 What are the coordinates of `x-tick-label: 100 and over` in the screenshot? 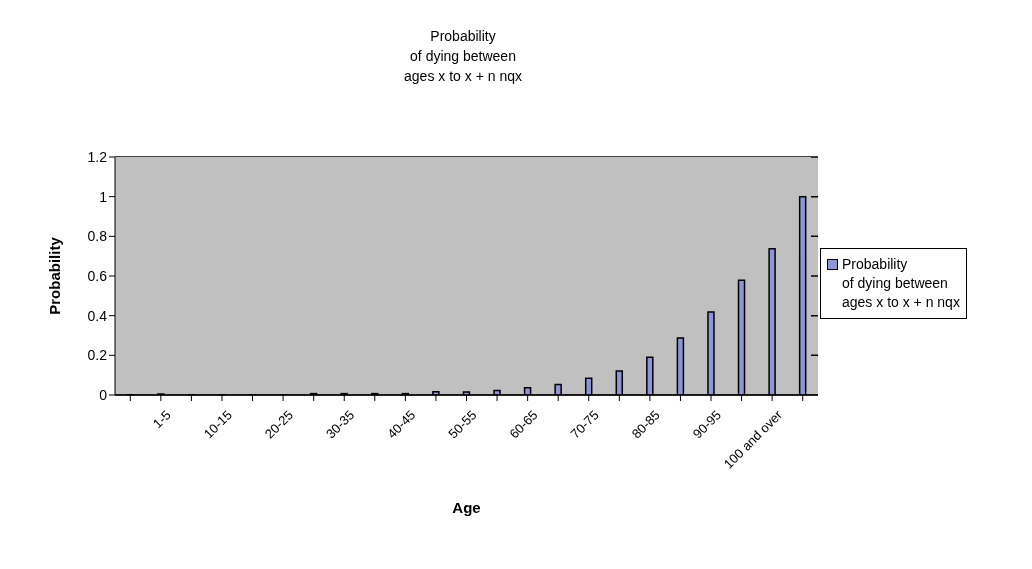 It's located at (753, 439).